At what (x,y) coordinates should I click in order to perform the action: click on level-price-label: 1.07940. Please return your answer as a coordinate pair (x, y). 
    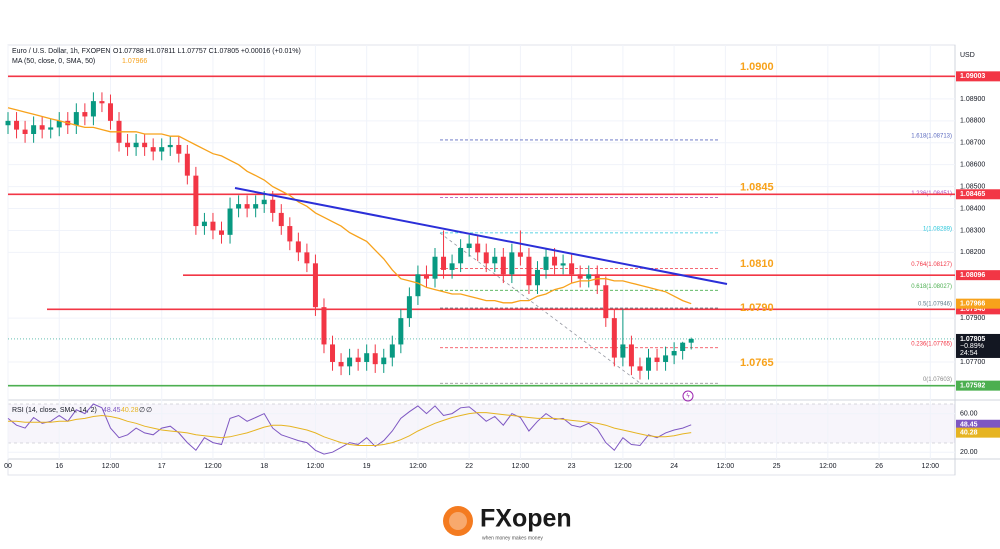
    Looking at the image, I should click on (972, 309).